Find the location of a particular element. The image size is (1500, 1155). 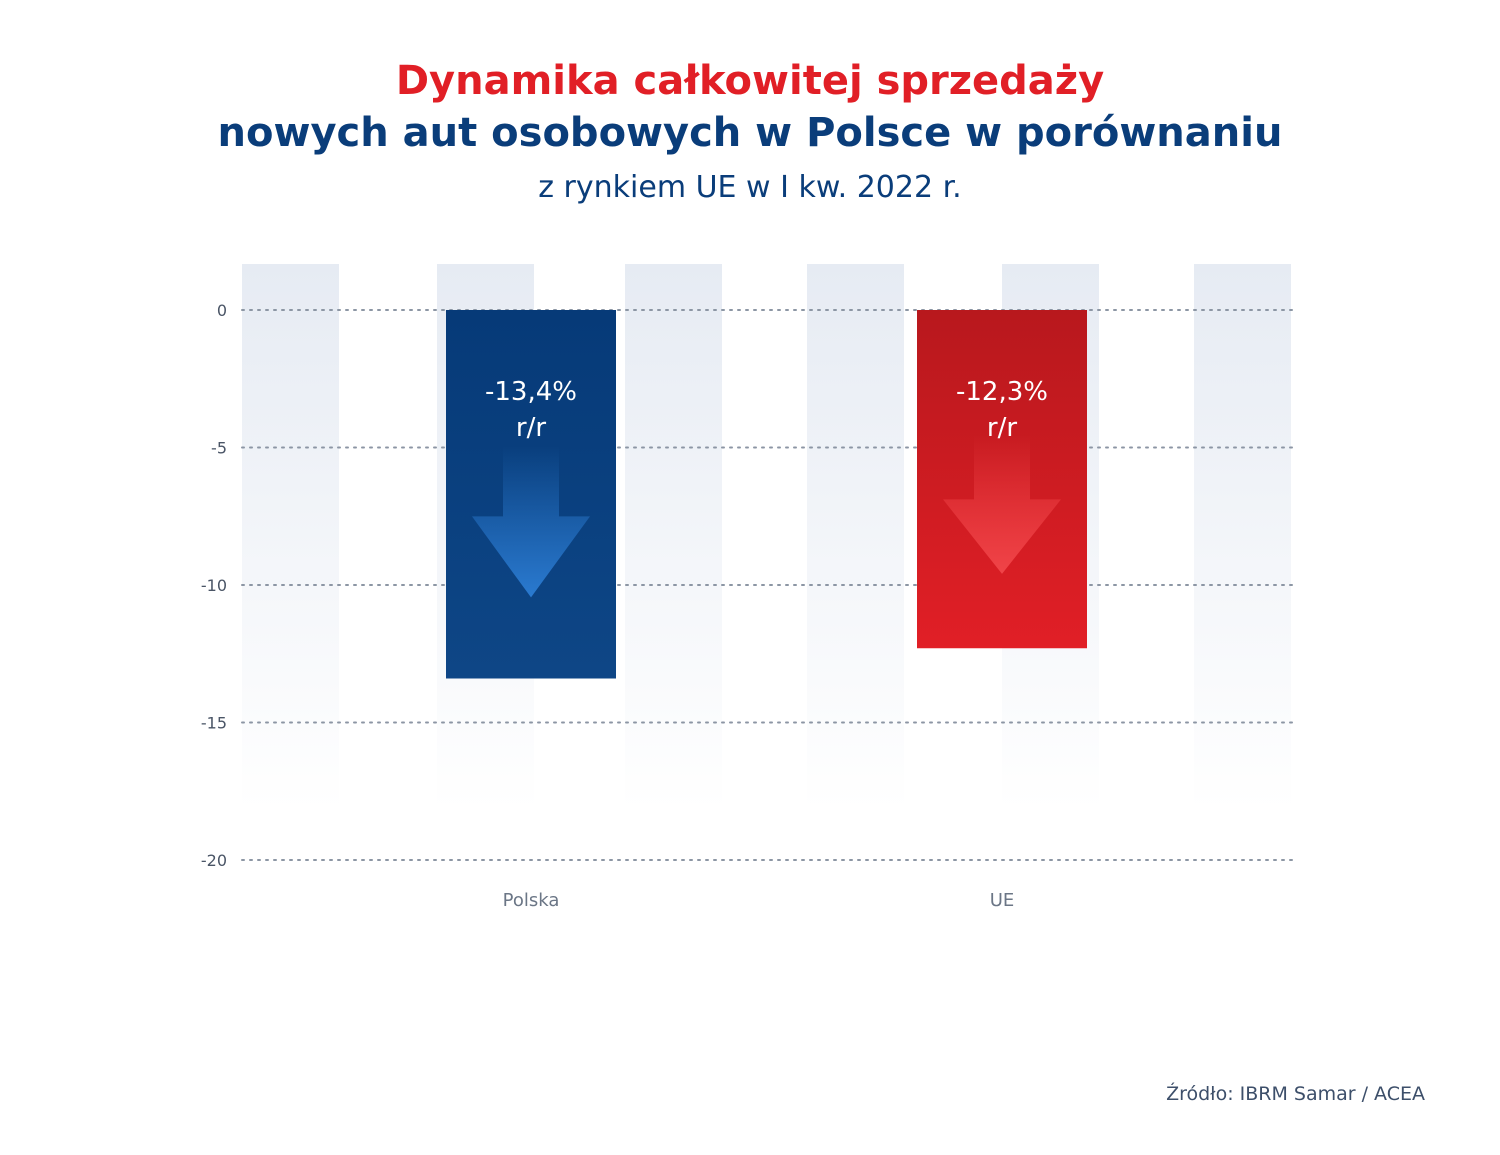

chart-subtitle: z rynkiem UE w I kw. 2022 r. is located at coordinates (750, 187).